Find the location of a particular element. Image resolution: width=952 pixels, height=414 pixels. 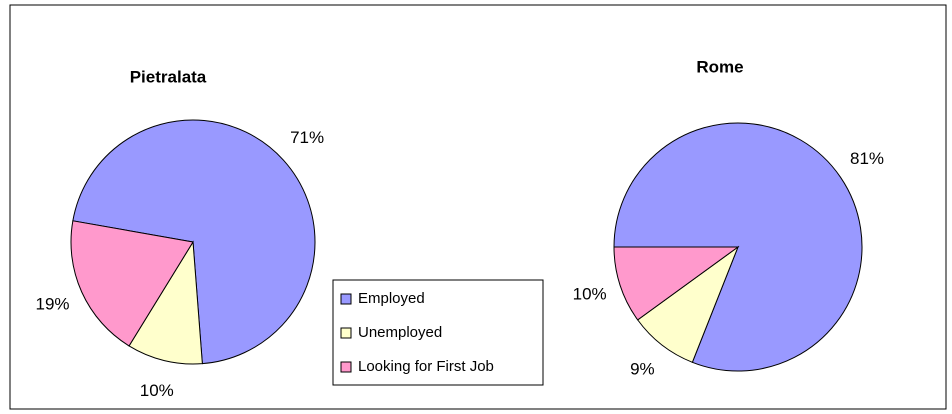

data-label: 71% is located at coordinates (307, 137).